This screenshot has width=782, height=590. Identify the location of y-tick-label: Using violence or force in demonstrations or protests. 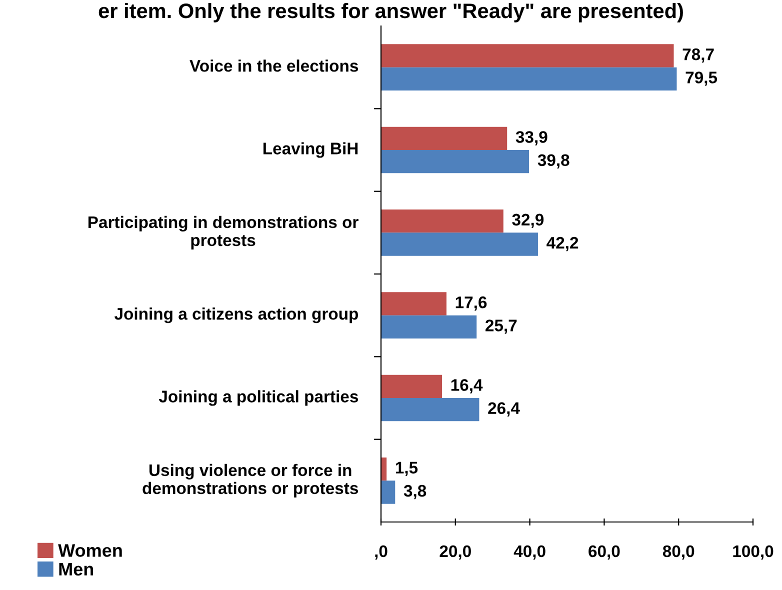
(250, 481).